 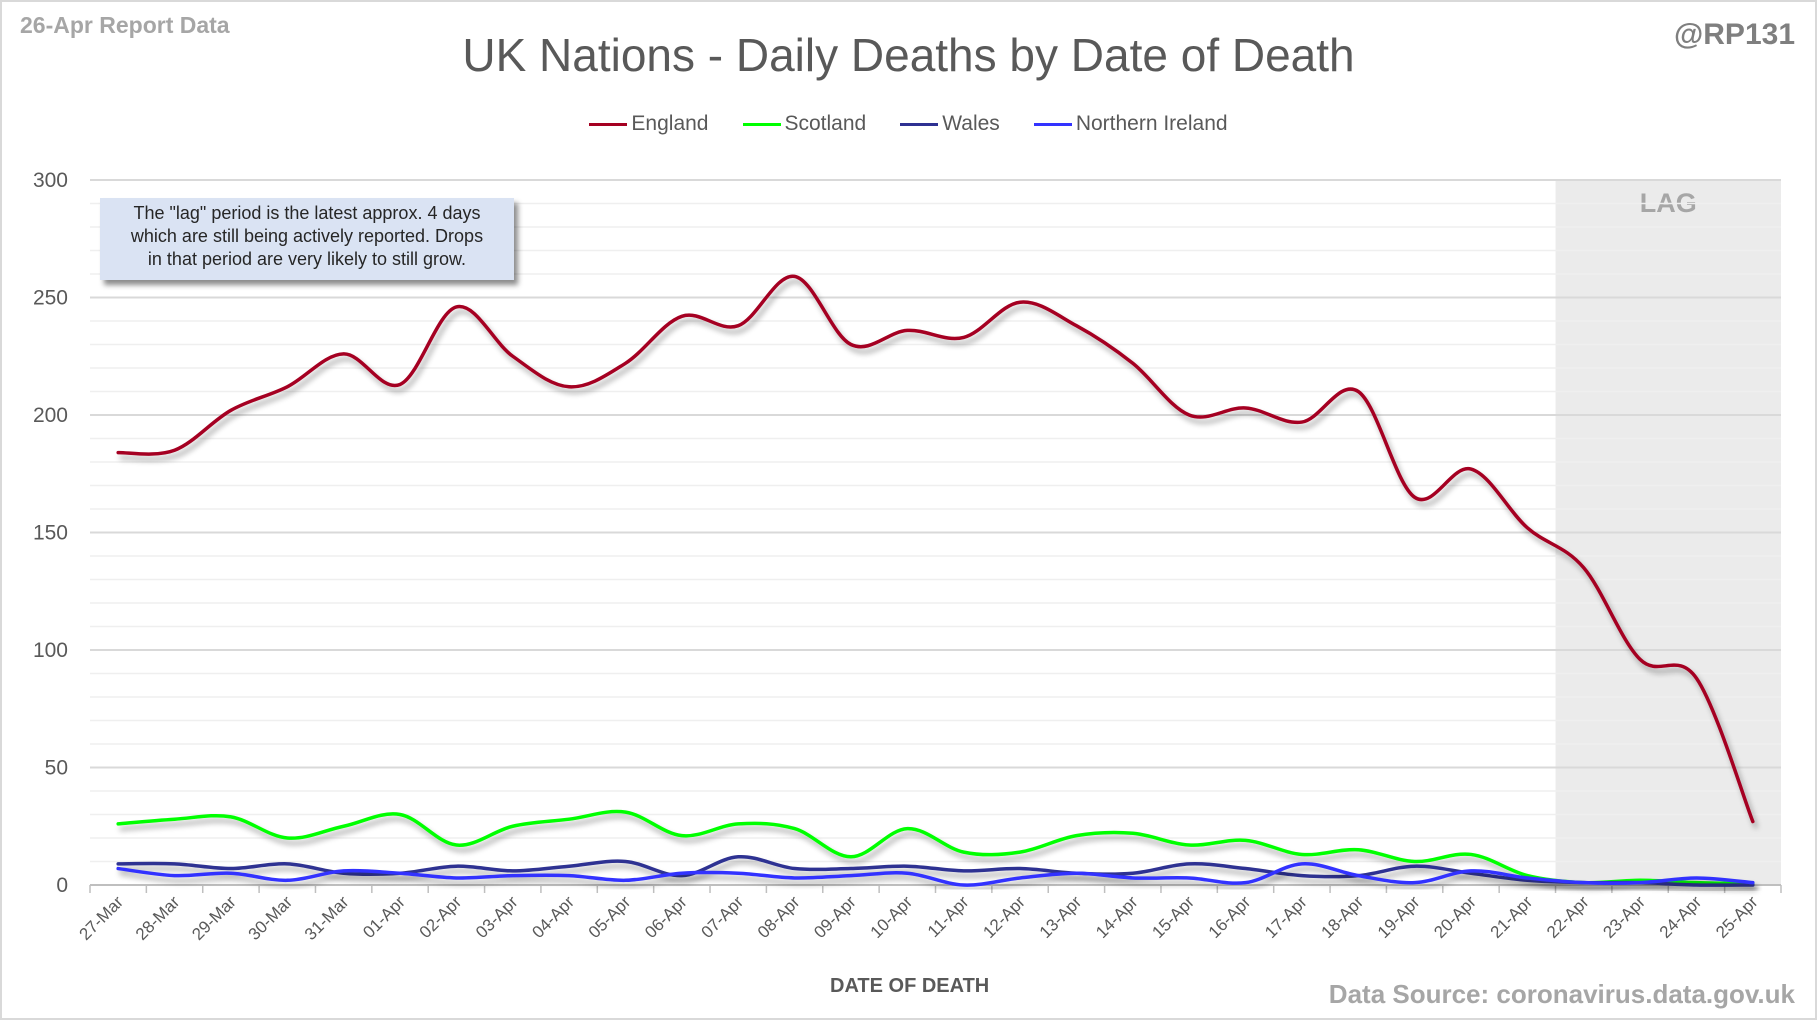 I want to click on legend-item-northern-ireland: Northern Ireland, so click(x=1130, y=124).